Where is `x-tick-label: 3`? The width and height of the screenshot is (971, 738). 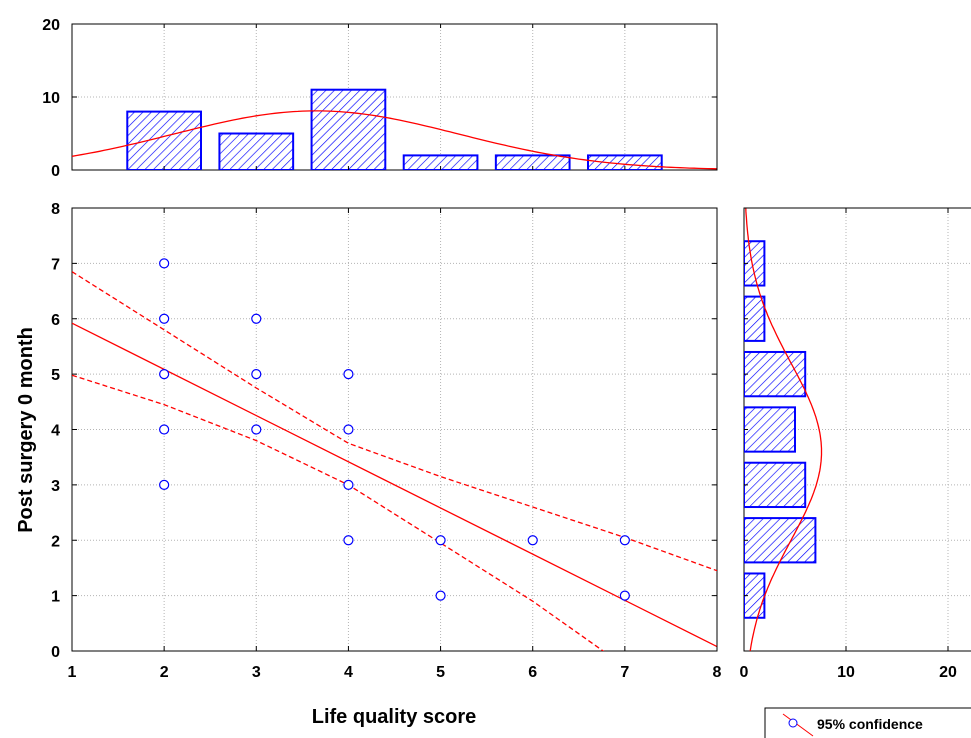
x-tick-label: 3 is located at coordinates (256, 672).